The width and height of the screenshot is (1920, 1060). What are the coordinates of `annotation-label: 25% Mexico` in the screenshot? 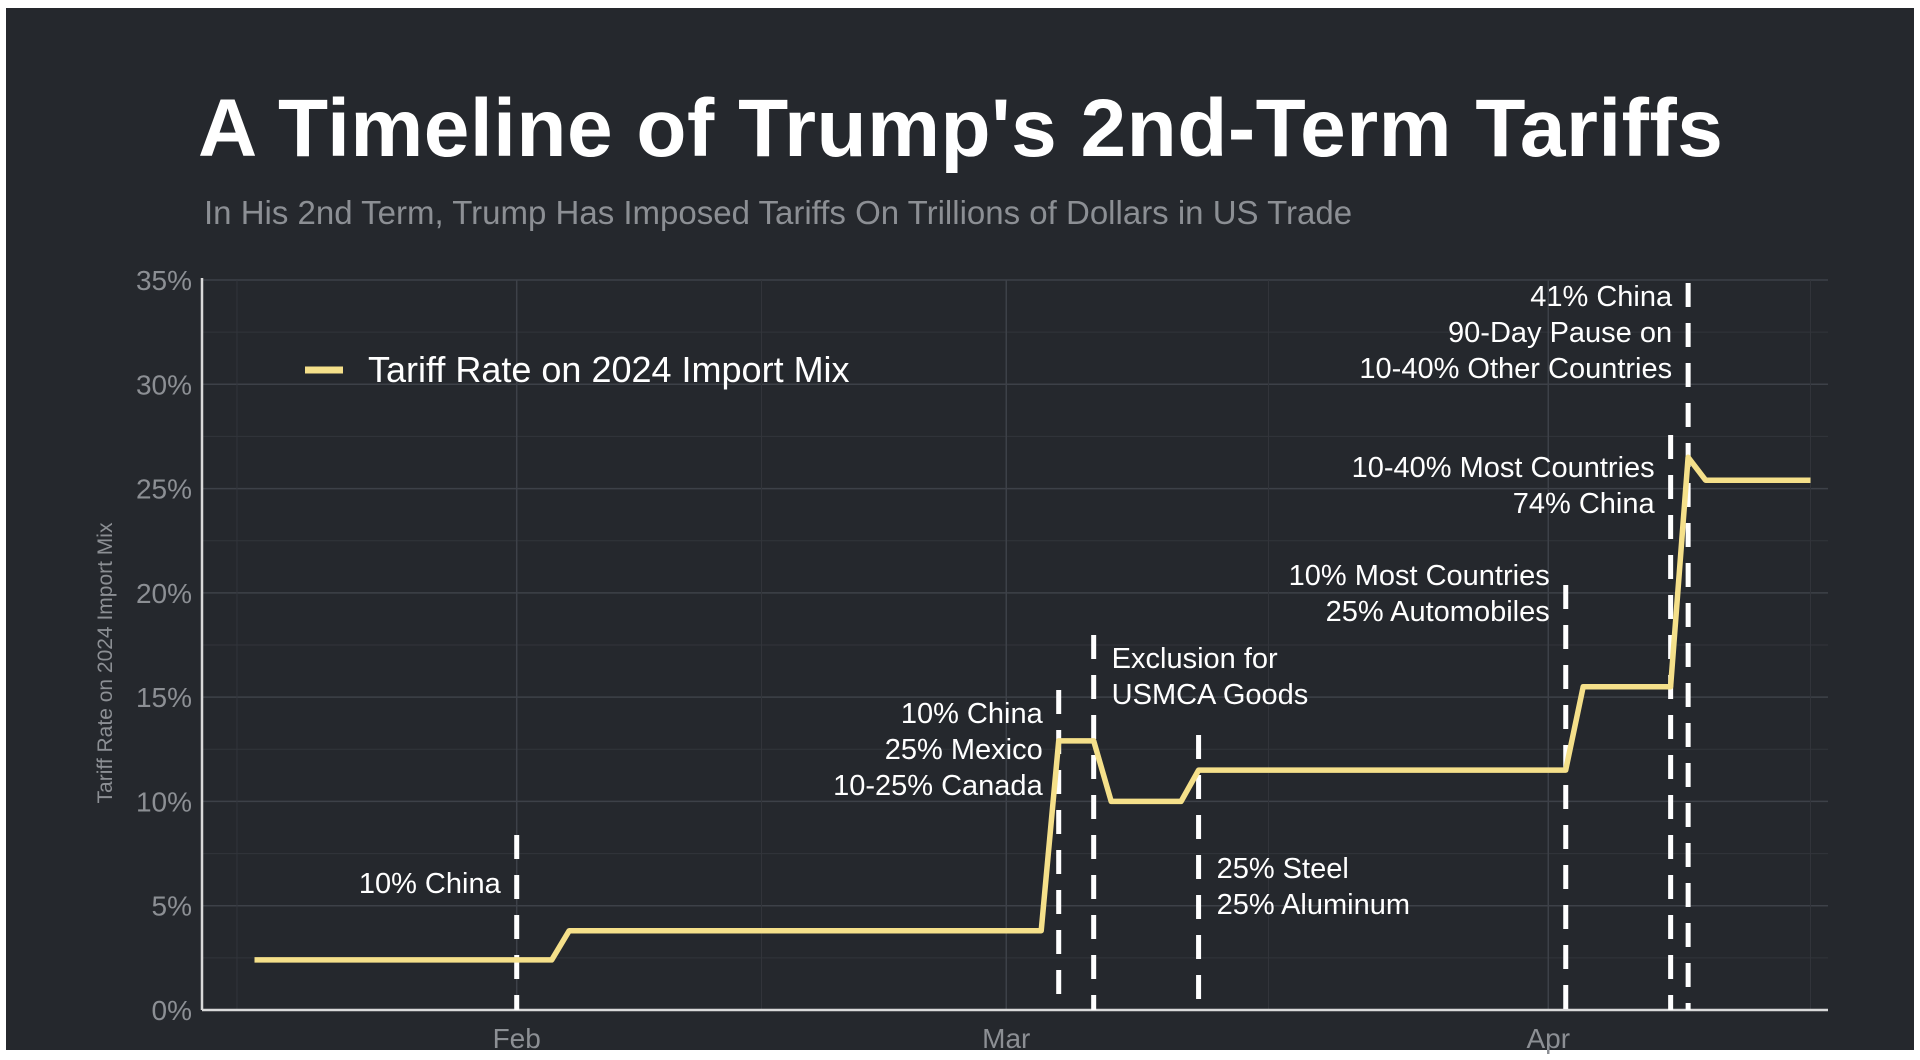 It's located at (964, 750).